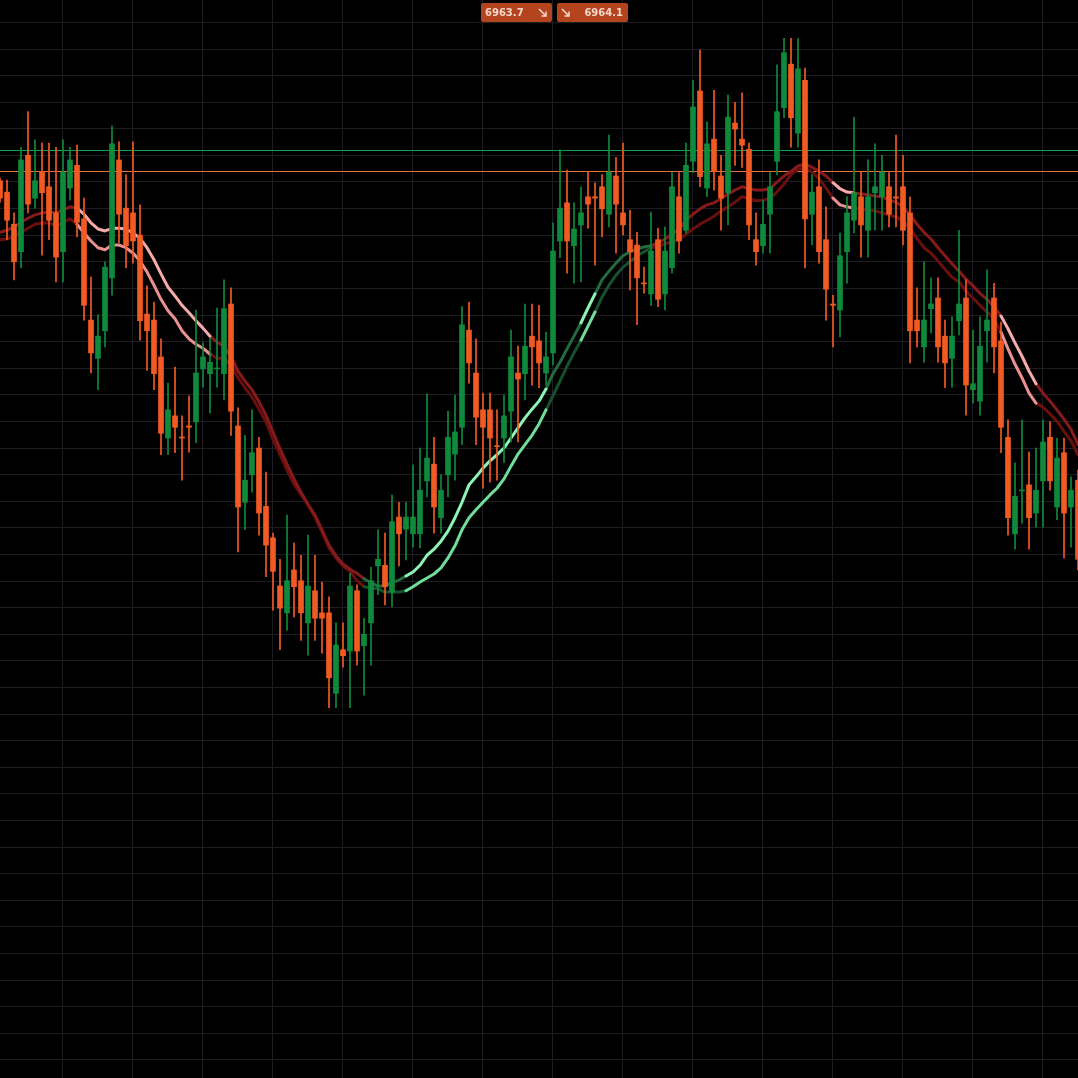 This screenshot has width=1078, height=1078. Describe the element at coordinates (516, 12) in the screenshot. I see `price-badge: 6963.7` at that location.